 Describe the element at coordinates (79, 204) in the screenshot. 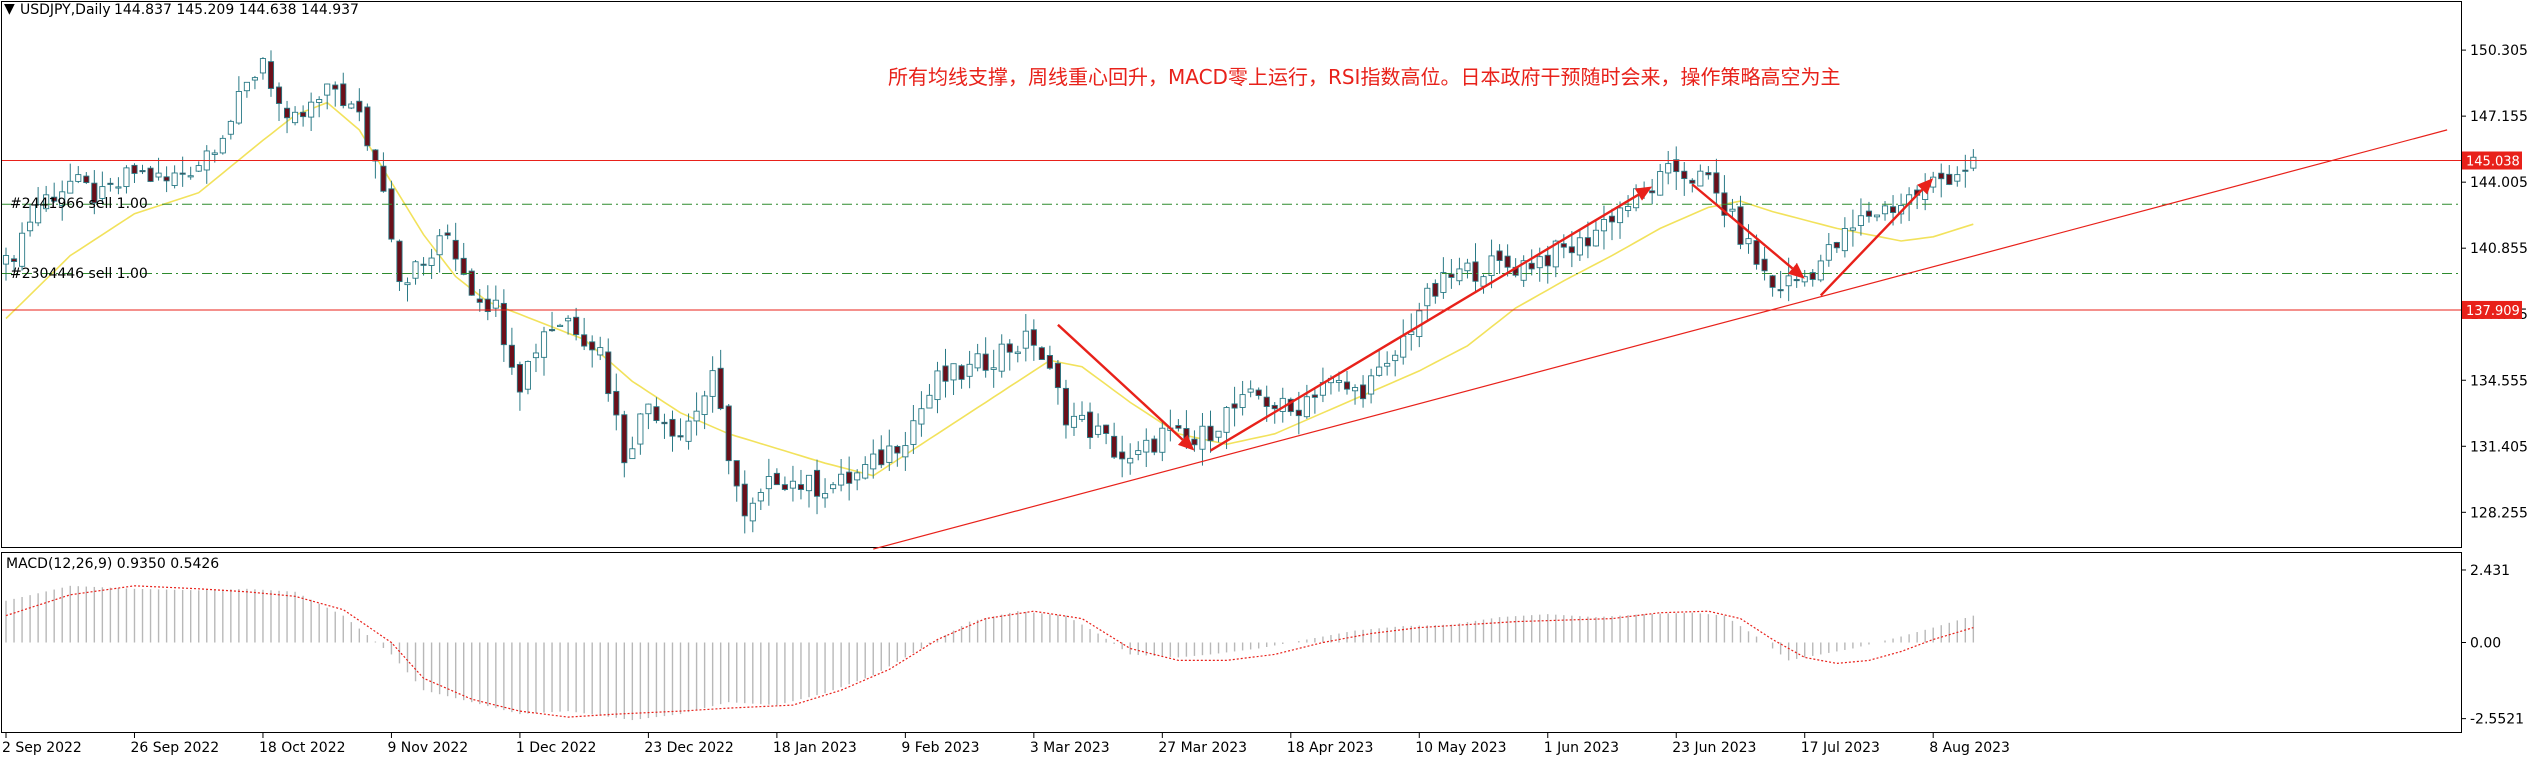

I see `order-label-1: #2441966 sell 1.00` at that location.